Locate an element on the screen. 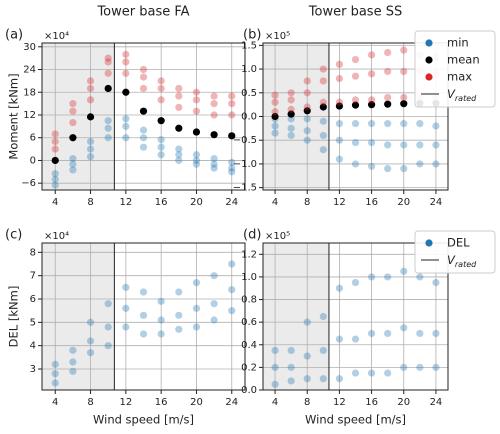 This screenshot has height=434, width=500. y-tick-label: 1.0 is located at coordinates (249, 69).